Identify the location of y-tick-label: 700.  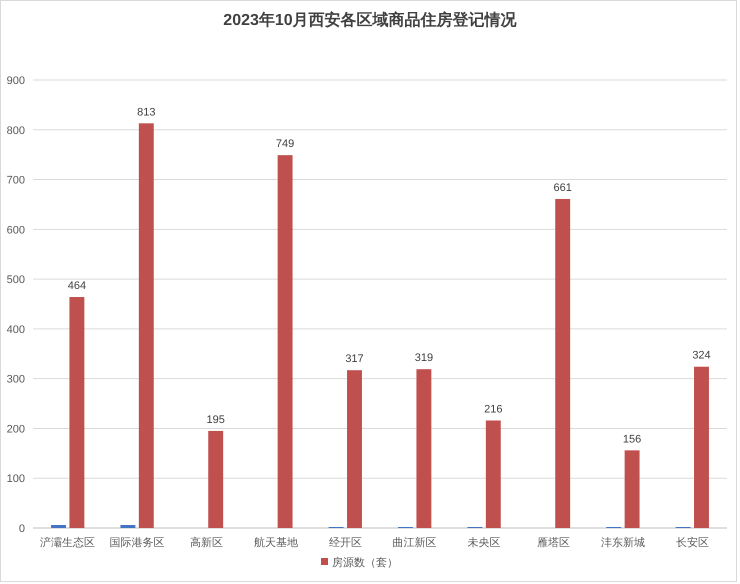
(15, 180).